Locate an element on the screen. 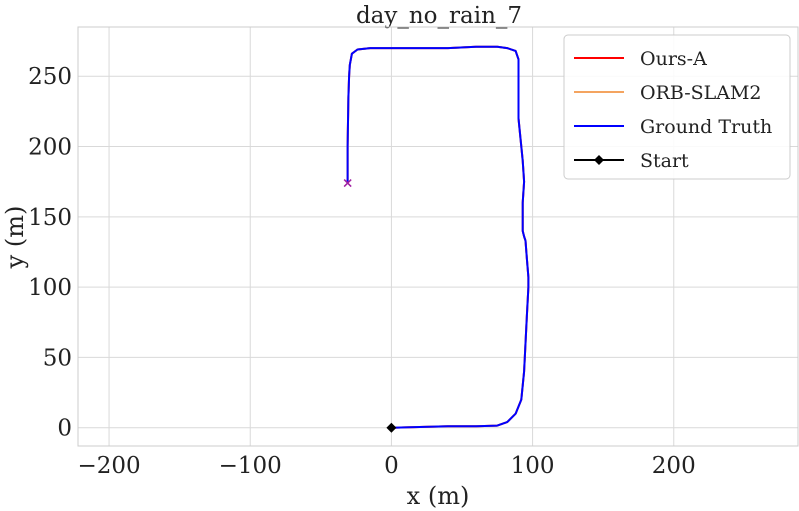 This screenshot has width=799, height=511. legend-label-ours-a: Ours-A is located at coordinates (673, 59).